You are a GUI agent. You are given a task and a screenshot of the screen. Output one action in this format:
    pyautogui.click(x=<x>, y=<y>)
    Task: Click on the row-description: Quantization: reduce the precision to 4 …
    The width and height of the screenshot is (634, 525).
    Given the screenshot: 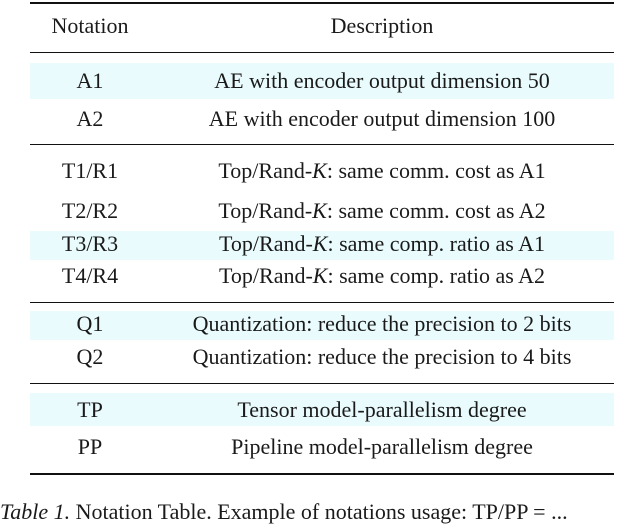 What is the action you would take?
    pyautogui.click(x=382, y=356)
    